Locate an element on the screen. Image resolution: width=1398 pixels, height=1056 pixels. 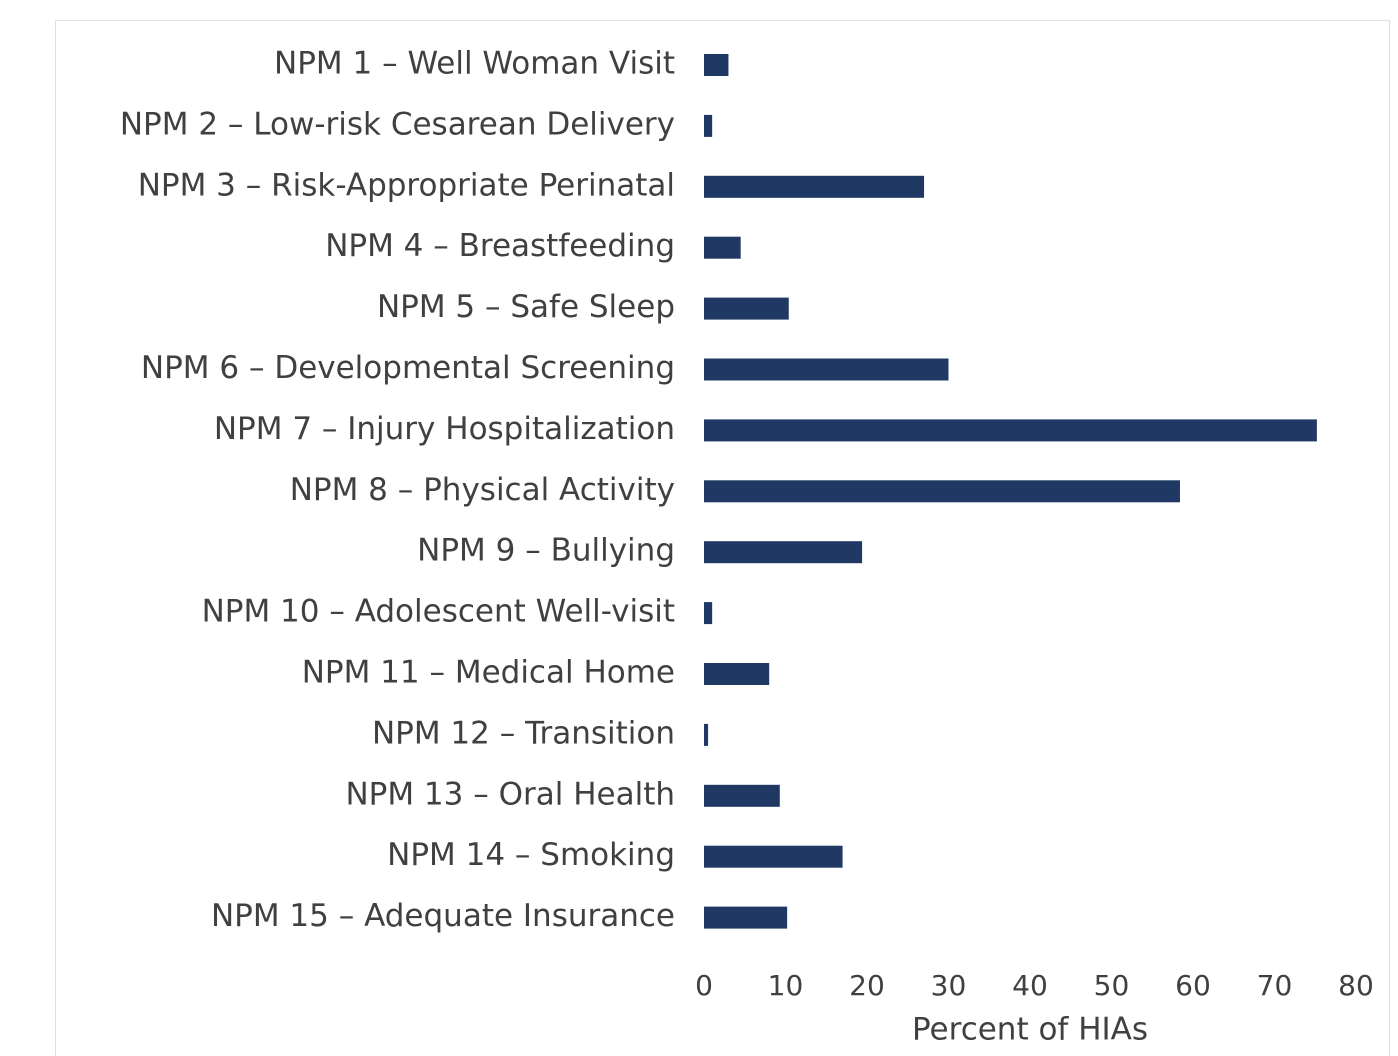
x-tick-label: 50 is located at coordinates (1112, 985).